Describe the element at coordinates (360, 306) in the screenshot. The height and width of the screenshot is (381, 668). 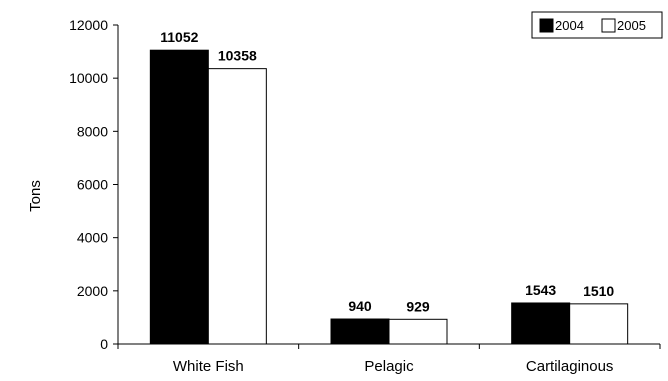
I see `data-label: 940` at that location.